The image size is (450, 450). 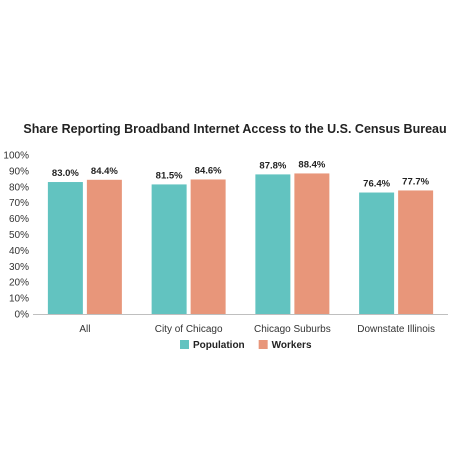 I want to click on y-tick-label: 20%, so click(x=19, y=283).